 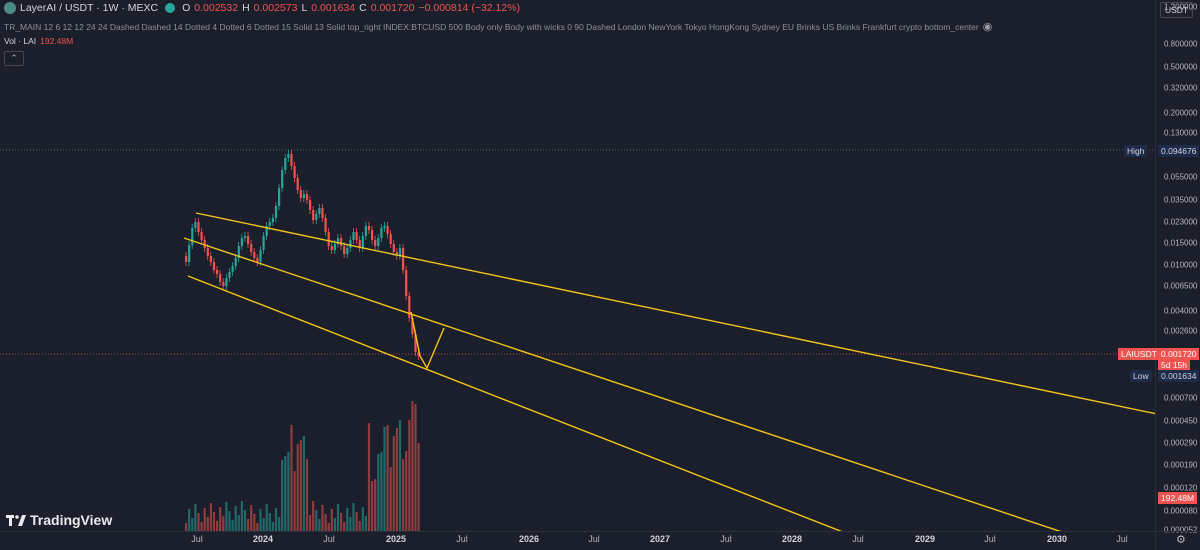 I want to click on time-tick: 2025, so click(x=396, y=539).